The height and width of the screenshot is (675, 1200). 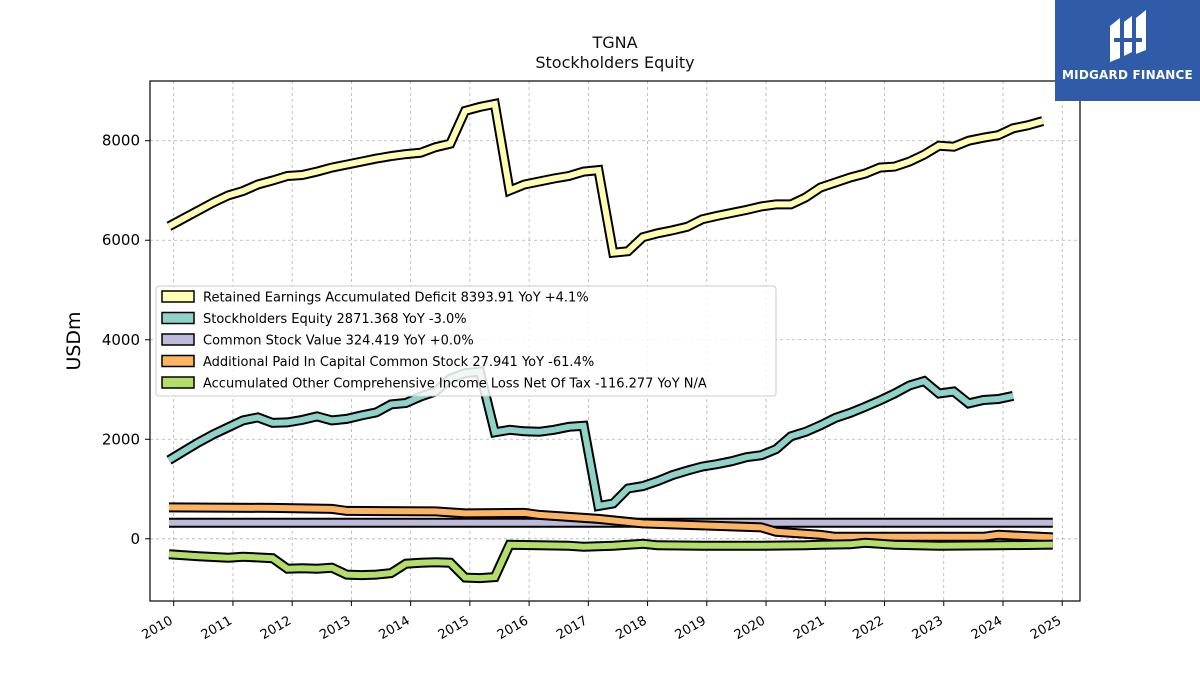 What do you see at coordinates (614, 62) in the screenshot?
I see `chart-subtitle: Stockholders Equity` at bounding box center [614, 62].